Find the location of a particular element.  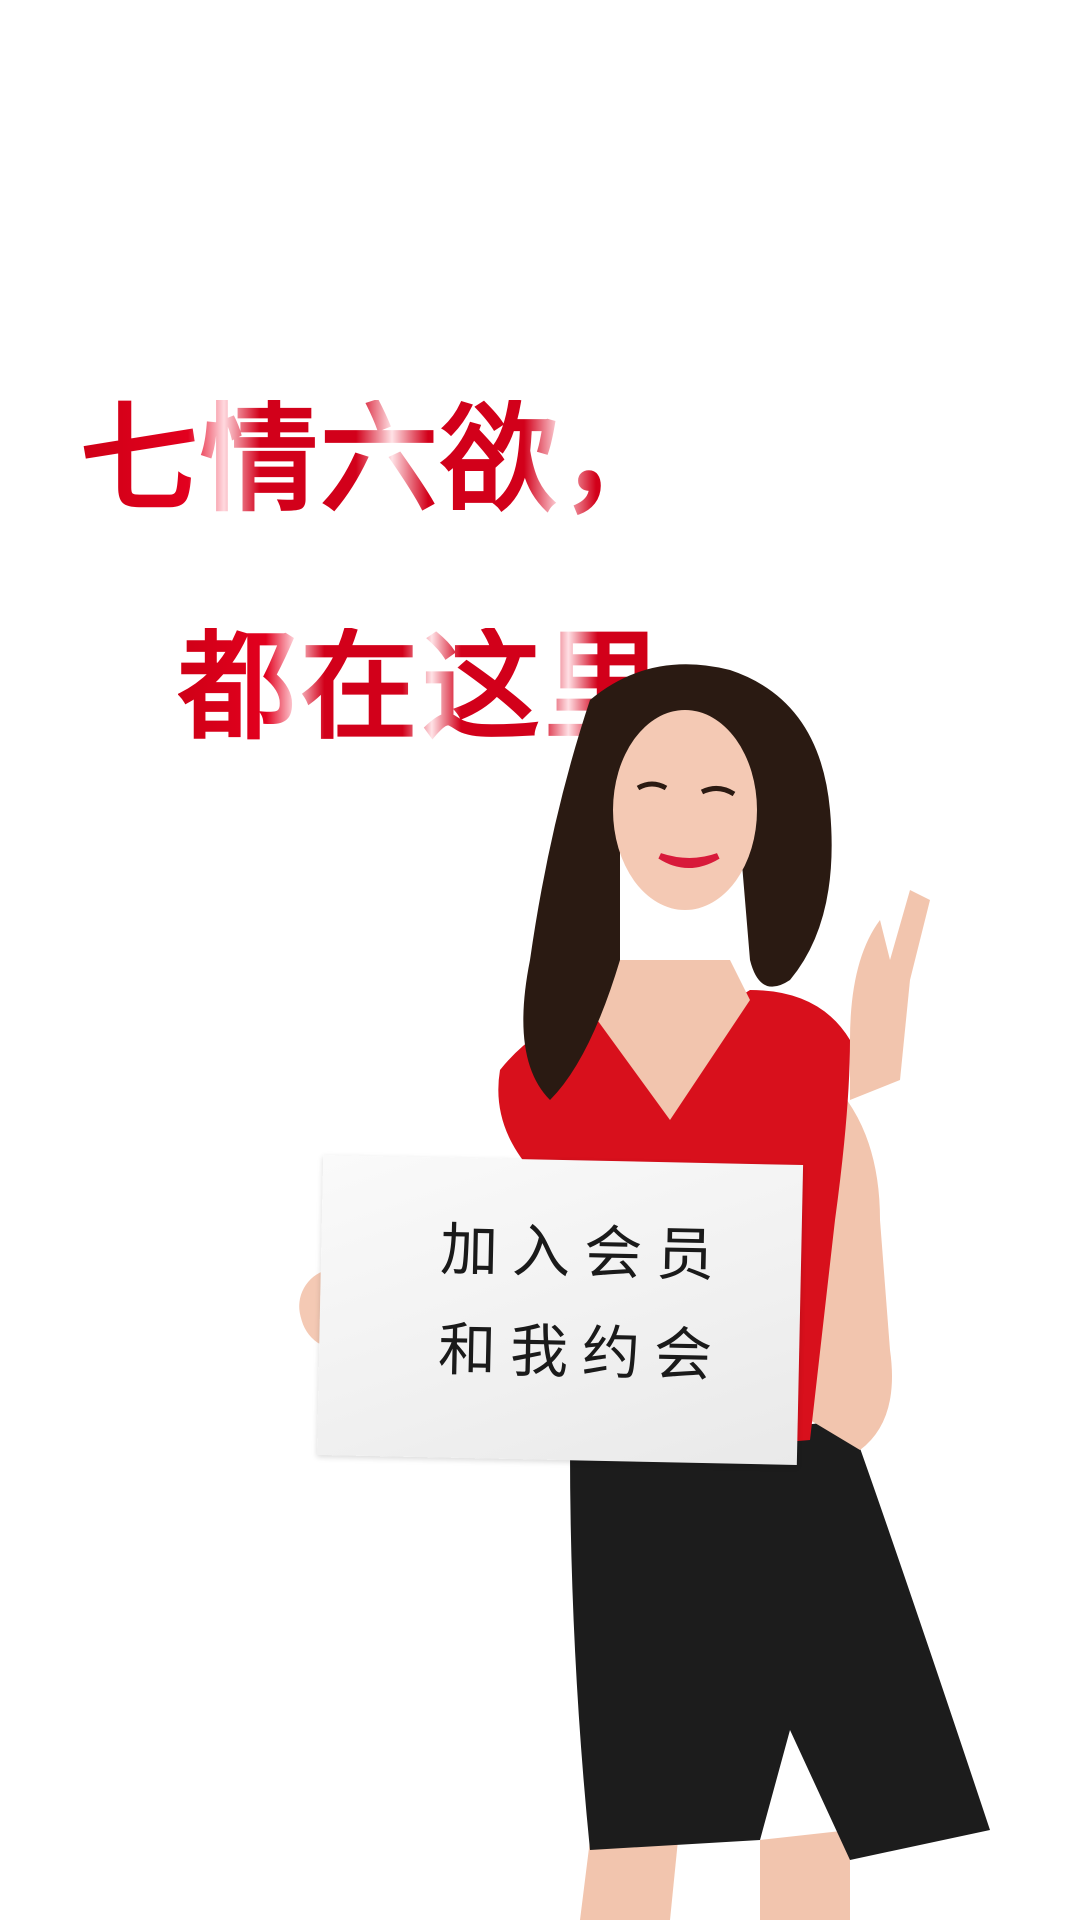

model-hand-right is located at coordinates (890, 995).